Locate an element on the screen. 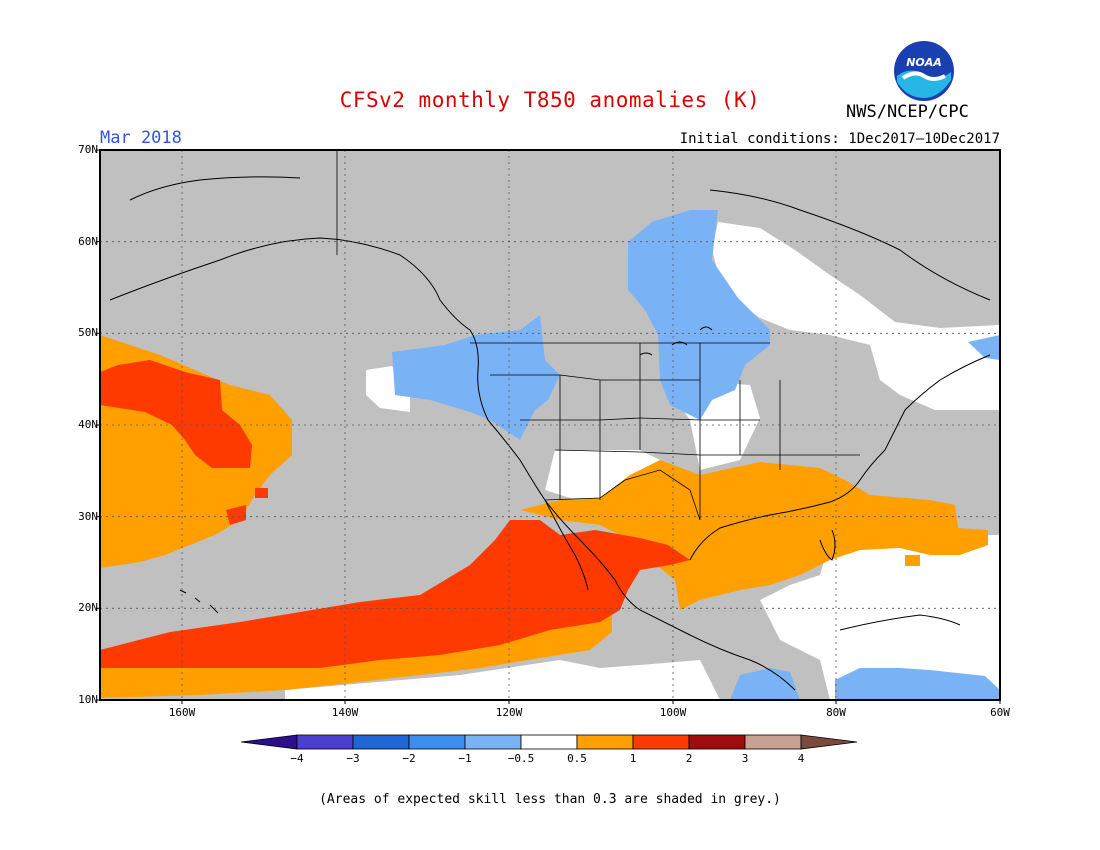 The height and width of the screenshot is (850, 1100). colorbar-label: −3 is located at coordinates (353, 758).